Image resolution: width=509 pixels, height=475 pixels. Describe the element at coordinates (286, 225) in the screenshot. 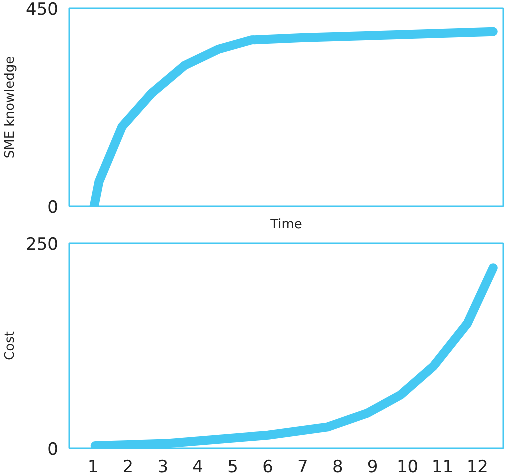

I see `x-axis-title: Time` at that location.